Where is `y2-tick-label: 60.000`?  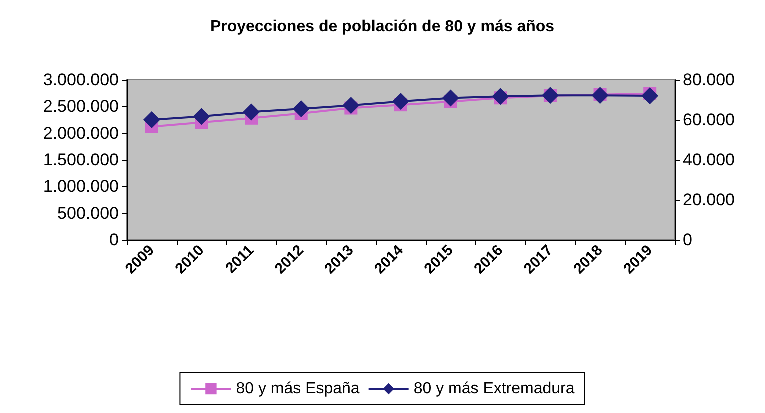
y2-tick-label: 60.000 is located at coordinates (709, 120).